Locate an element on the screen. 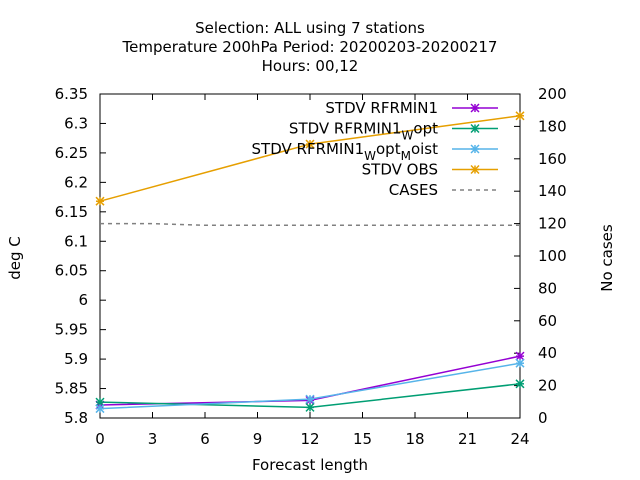 The width and height of the screenshot is (640, 480). y-tick-label: 6 is located at coordinates (83, 300).